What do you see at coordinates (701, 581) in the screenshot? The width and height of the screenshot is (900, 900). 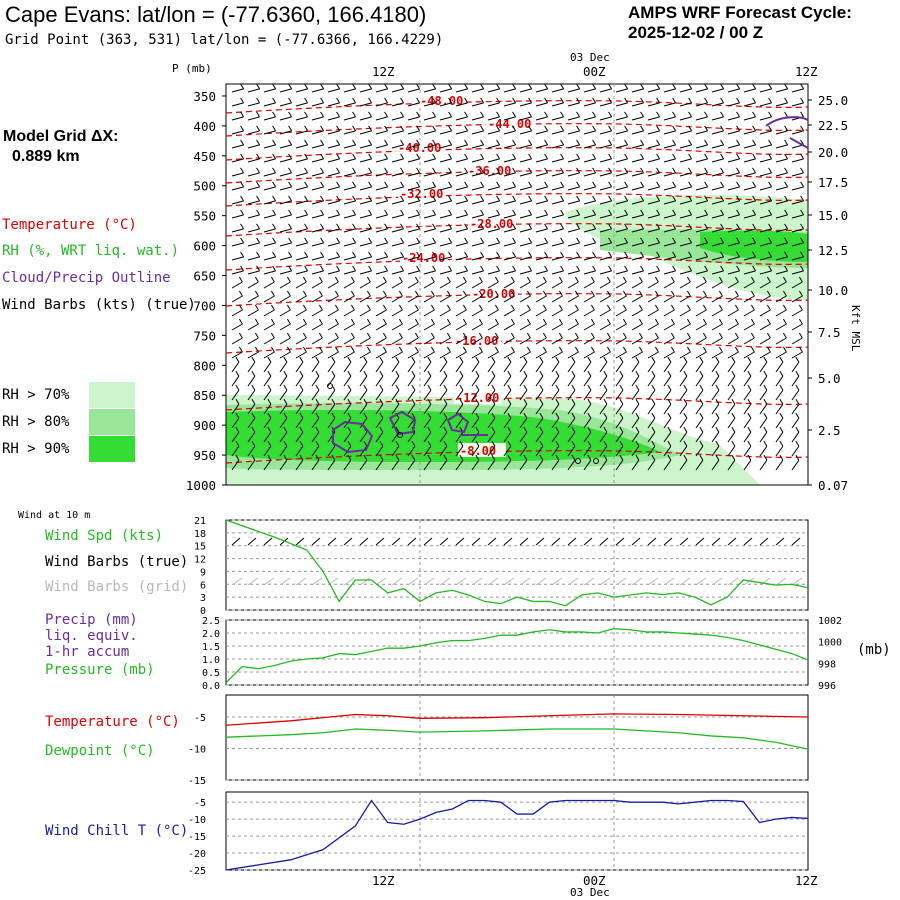 I see `wind-barb-grid` at bounding box center [701, 581].